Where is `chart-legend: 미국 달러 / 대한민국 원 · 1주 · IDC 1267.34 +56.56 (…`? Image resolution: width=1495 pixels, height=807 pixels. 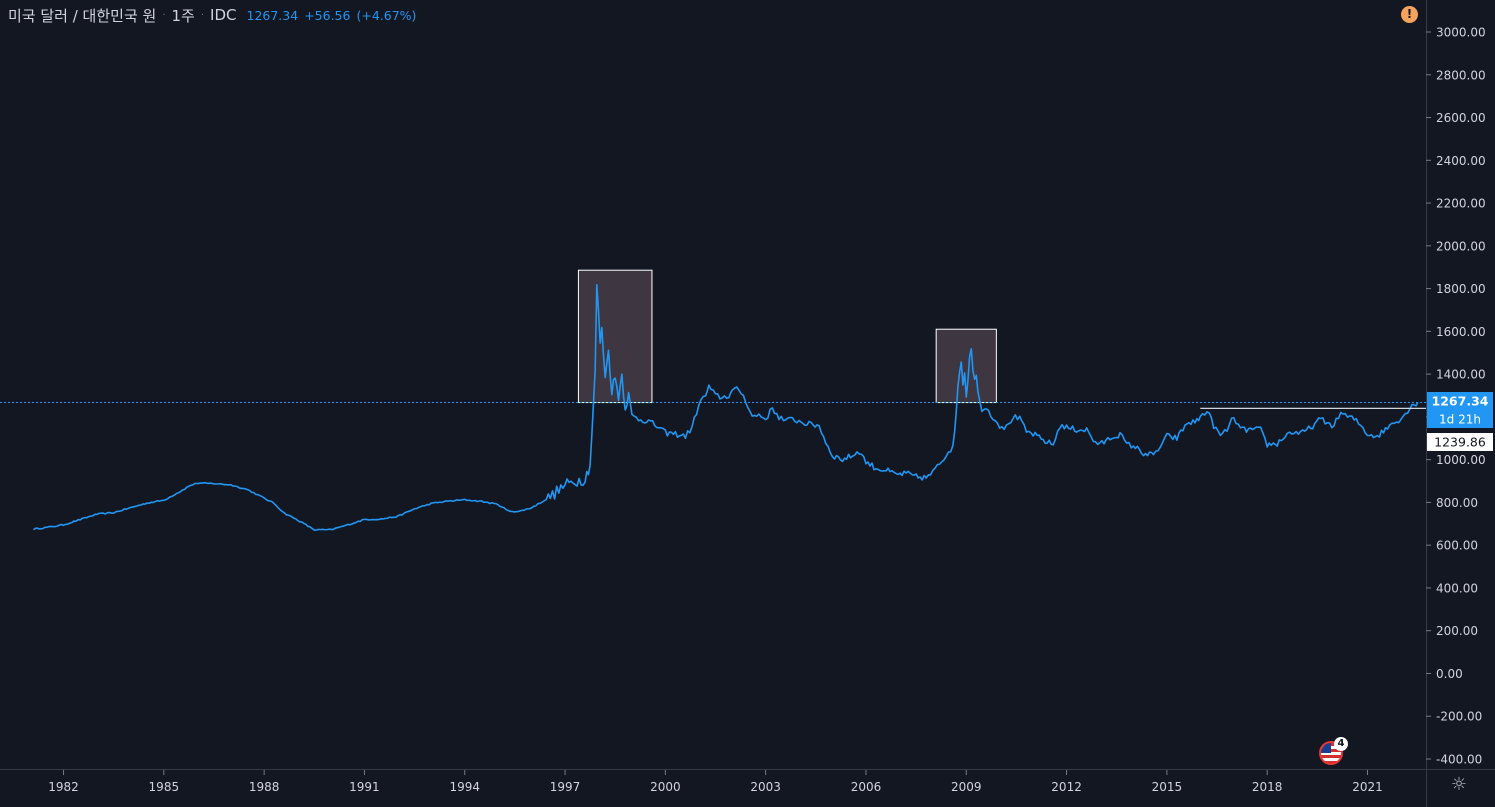 chart-legend: 미국 달러 / 대한민국 원 · 1주 · IDC 1267.34 +56.56 (… is located at coordinates (215, 15).